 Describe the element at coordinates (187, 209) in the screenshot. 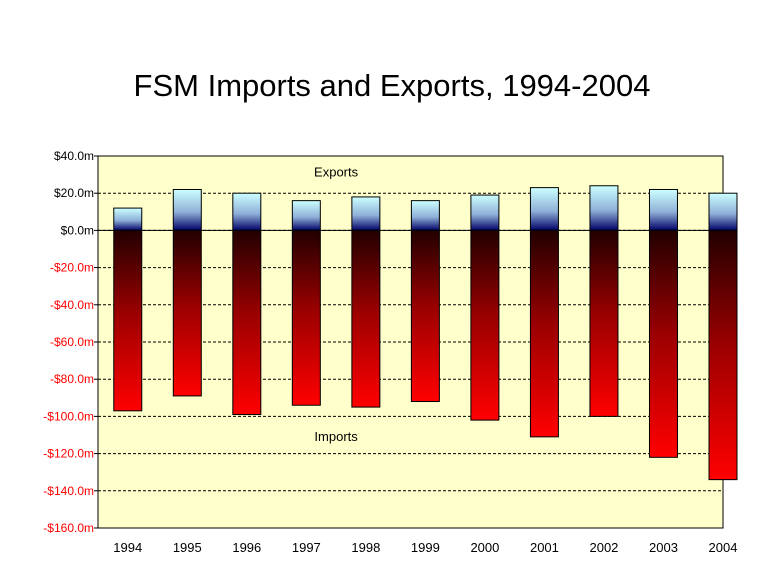

I see `exports-bar-1995` at that location.